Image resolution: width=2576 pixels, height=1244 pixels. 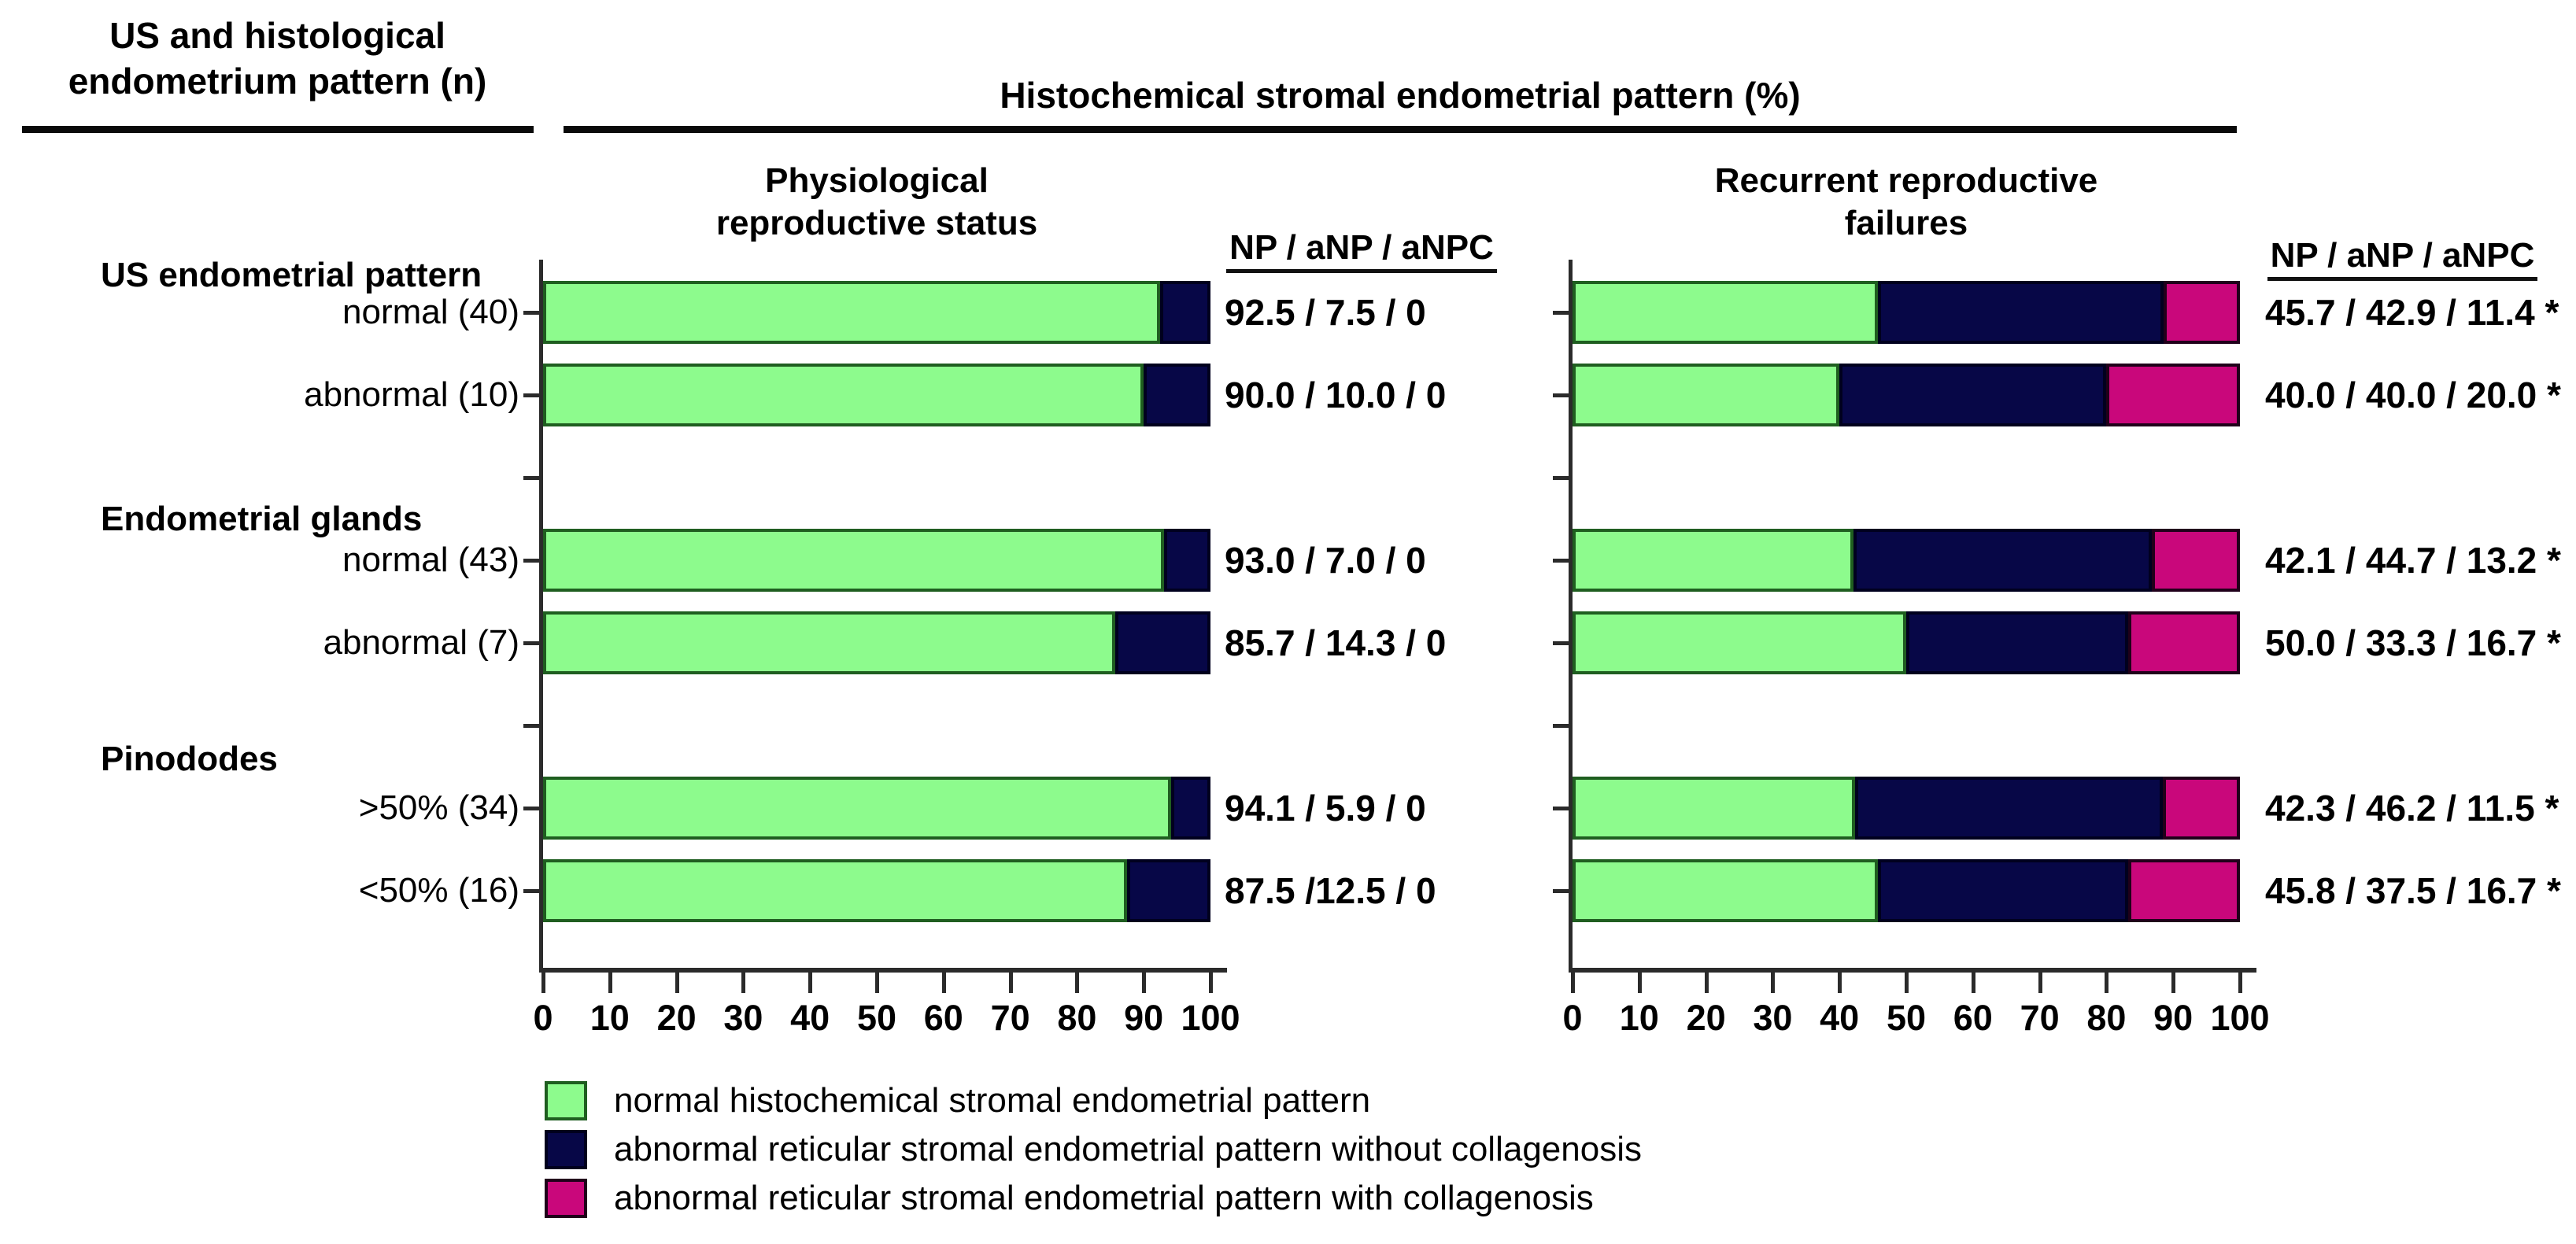 I want to click on value-label: 93.0 / 7.0 / 0, so click(x=1325, y=560).